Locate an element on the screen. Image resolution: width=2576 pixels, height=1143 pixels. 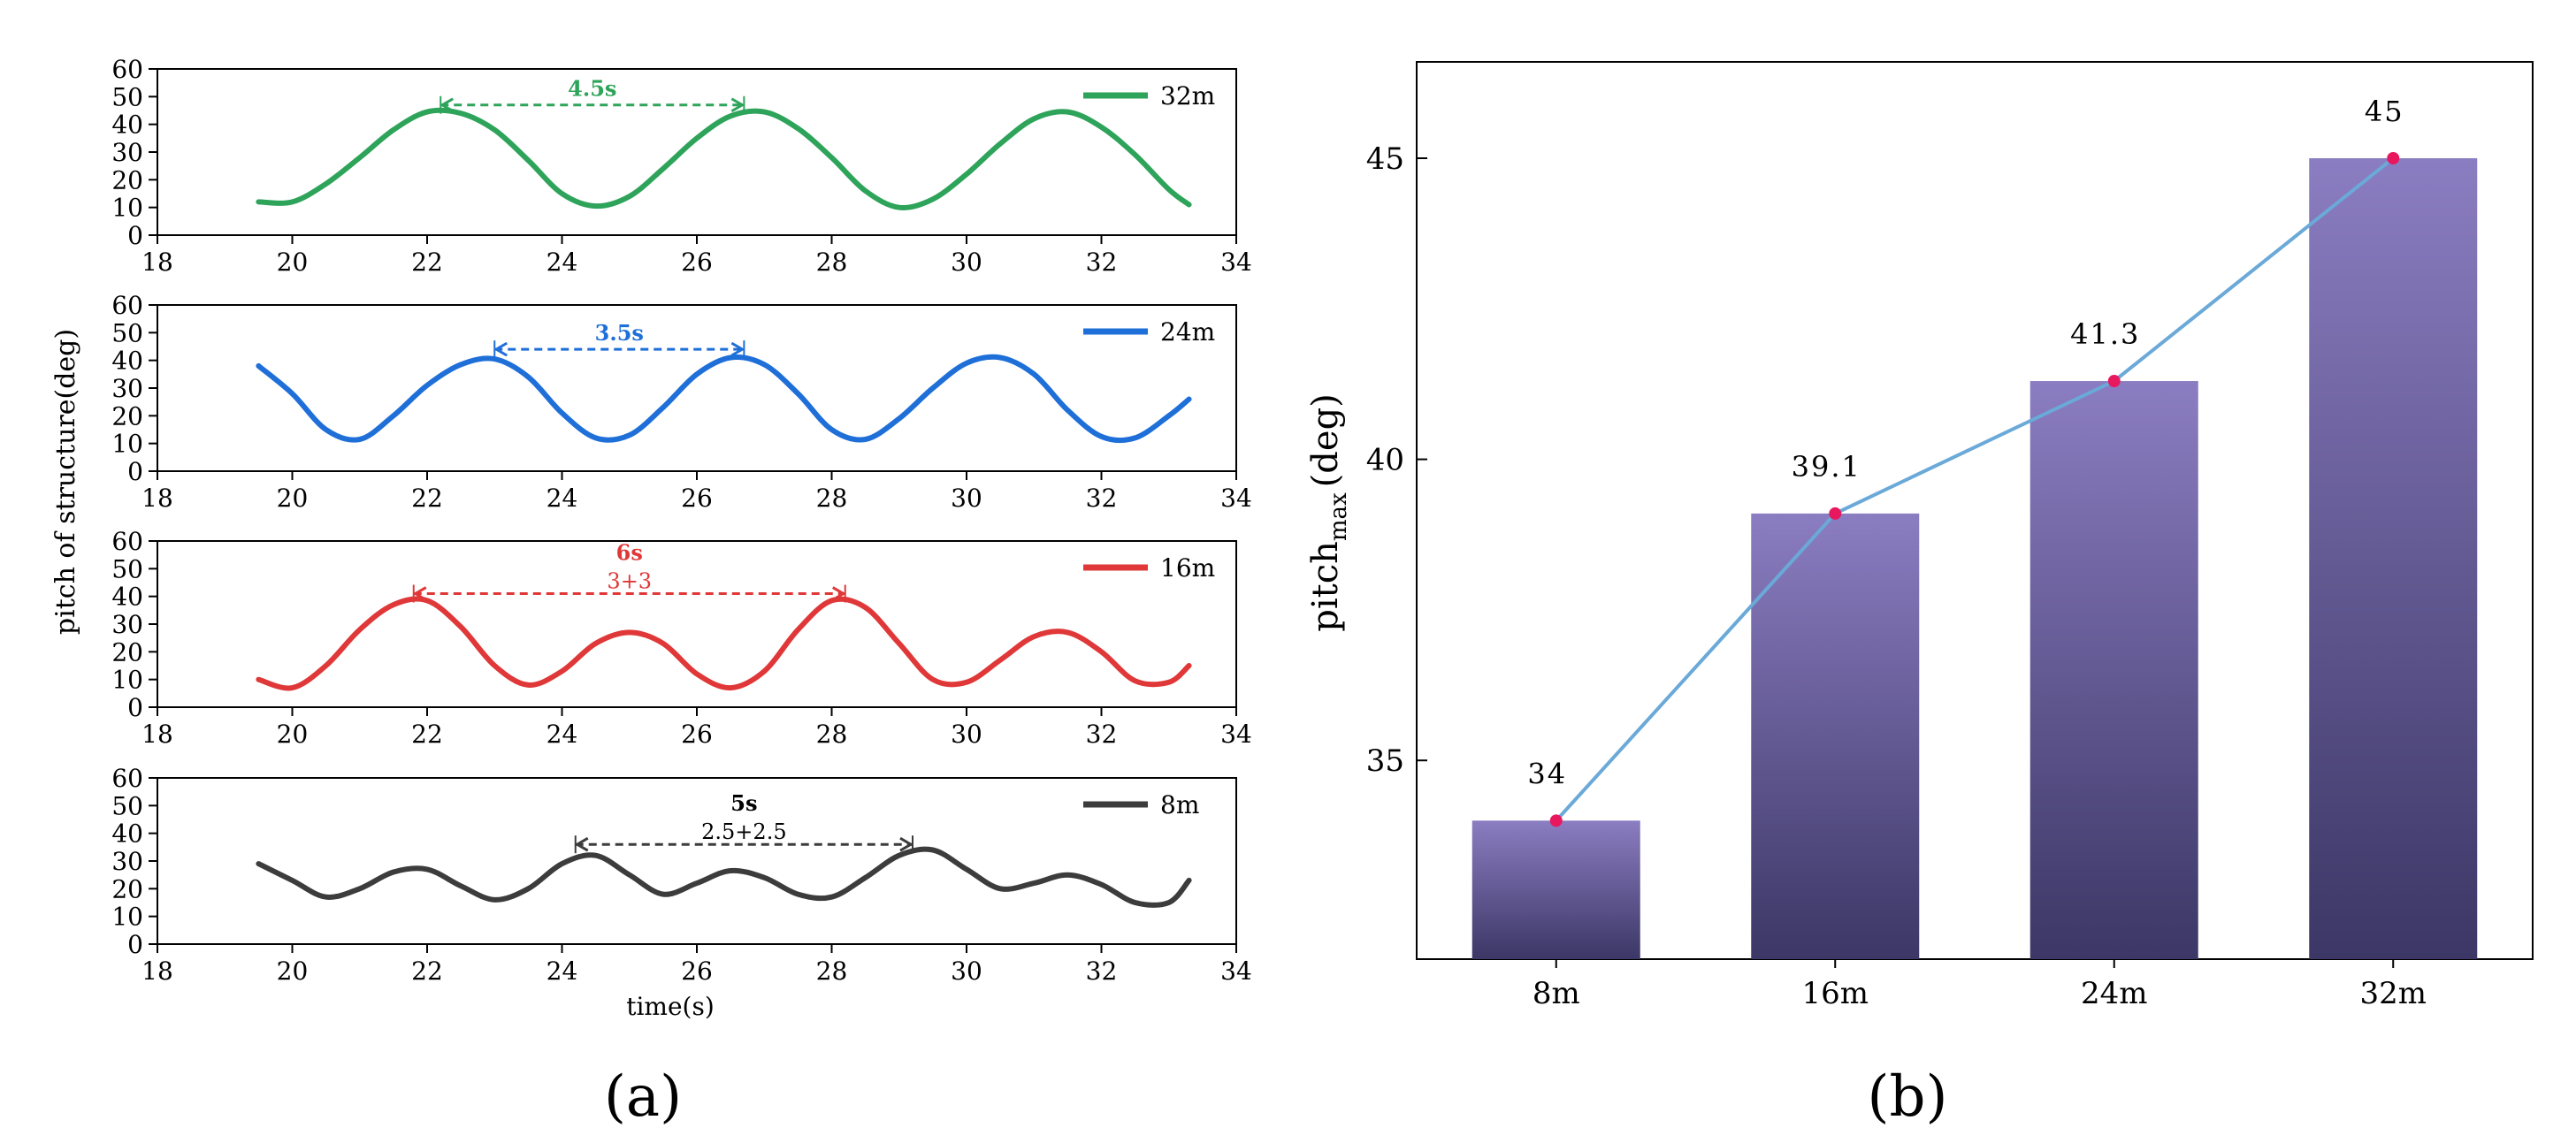
value-label-24m: 41.3 is located at coordinates (2105, 334).